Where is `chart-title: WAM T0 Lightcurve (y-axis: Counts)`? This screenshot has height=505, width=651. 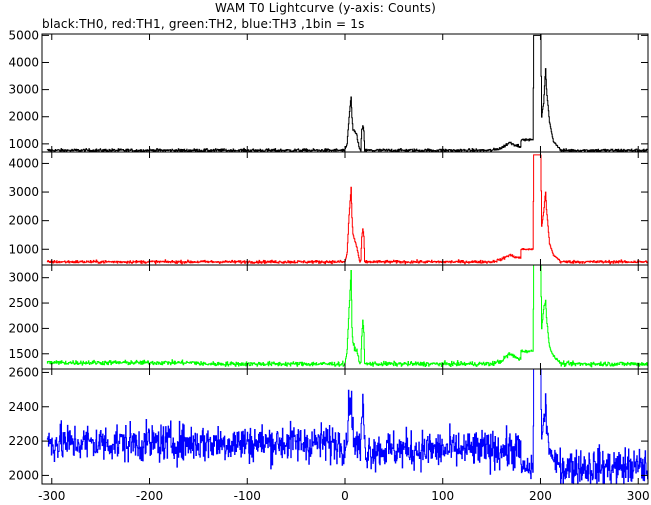 chart-title: WAM T0 Lightcurve (y-axis: Counts) is located at coordinates (325, 8).